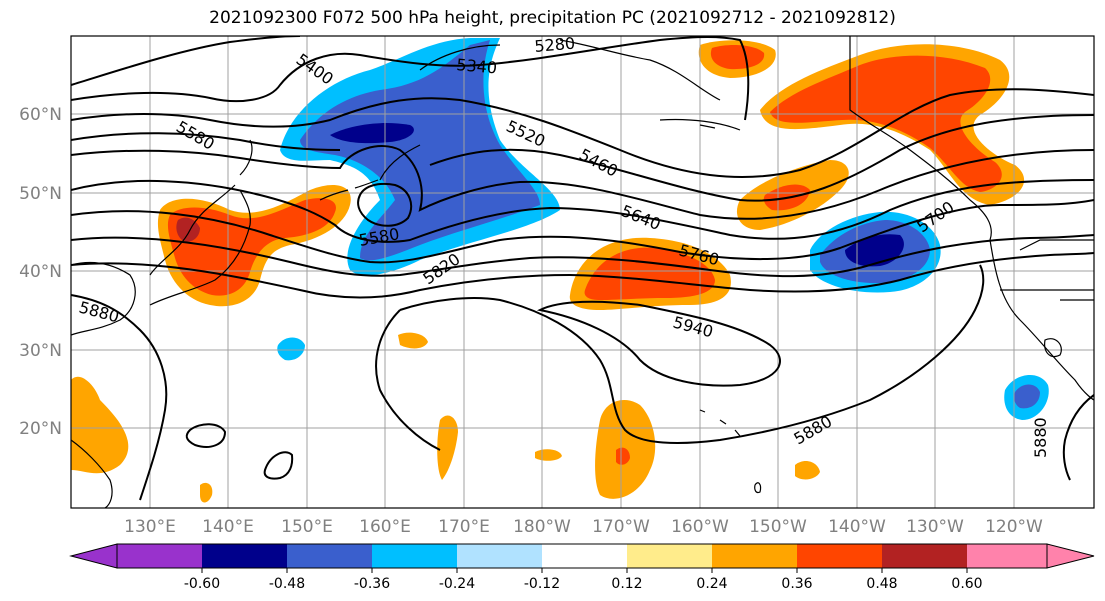 Image resolution: width=1105 pixels, height=601 pixels. What do you see at coordinates (287, 584) in the screenshot?
I see `colorbar-tick-label: -0.48` at bounding box center [287, 584].